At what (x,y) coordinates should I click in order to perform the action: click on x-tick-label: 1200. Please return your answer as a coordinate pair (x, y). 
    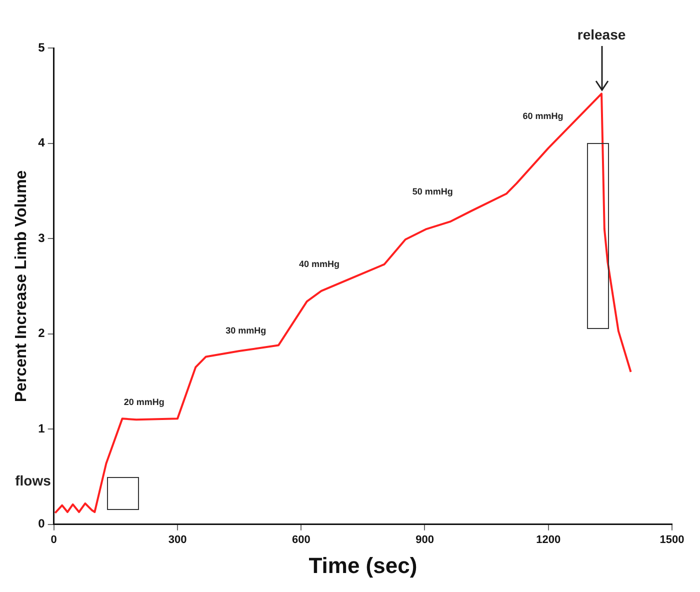
    Looking at the image, I should click on (548, 540).